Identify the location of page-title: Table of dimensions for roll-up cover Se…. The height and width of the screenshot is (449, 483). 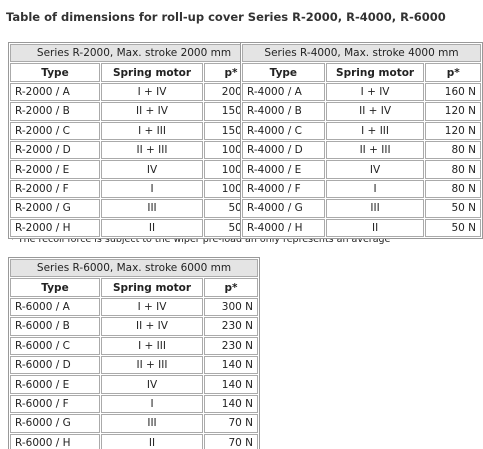
(226, 17).